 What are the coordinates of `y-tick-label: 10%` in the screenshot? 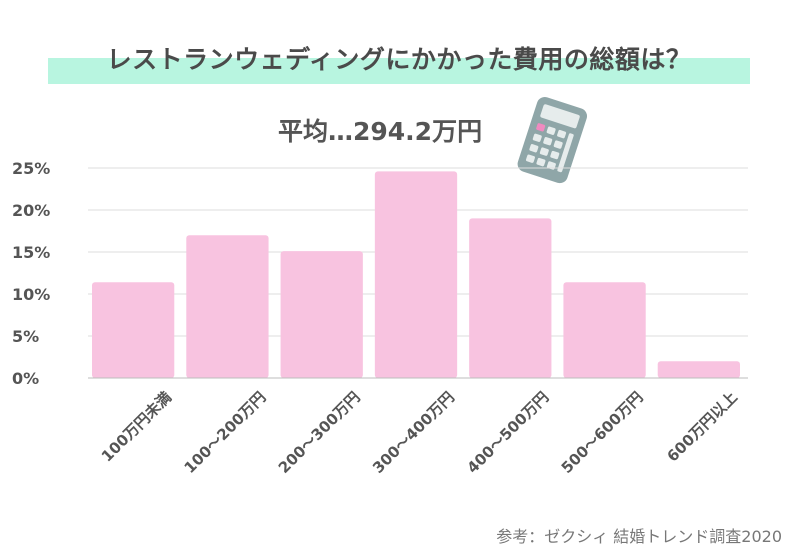 It's located at (31, 294).